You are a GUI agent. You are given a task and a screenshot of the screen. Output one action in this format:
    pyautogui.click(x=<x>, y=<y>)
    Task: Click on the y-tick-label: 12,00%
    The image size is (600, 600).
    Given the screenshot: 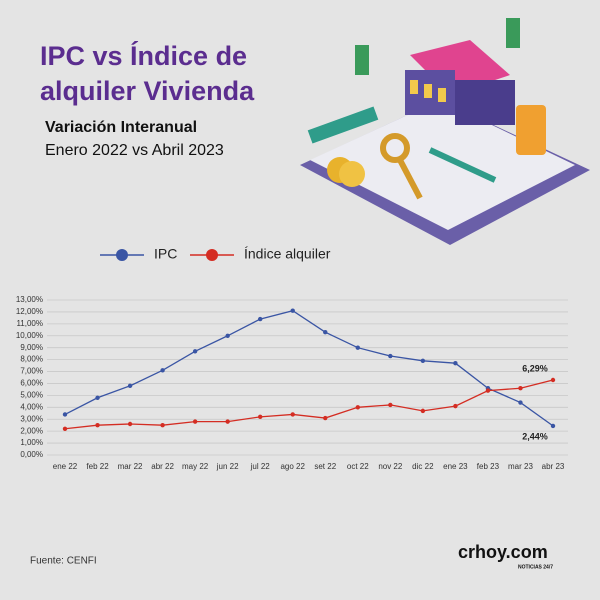 What is the action you would take?
    pyautogui.click(x=29, y=311)
    